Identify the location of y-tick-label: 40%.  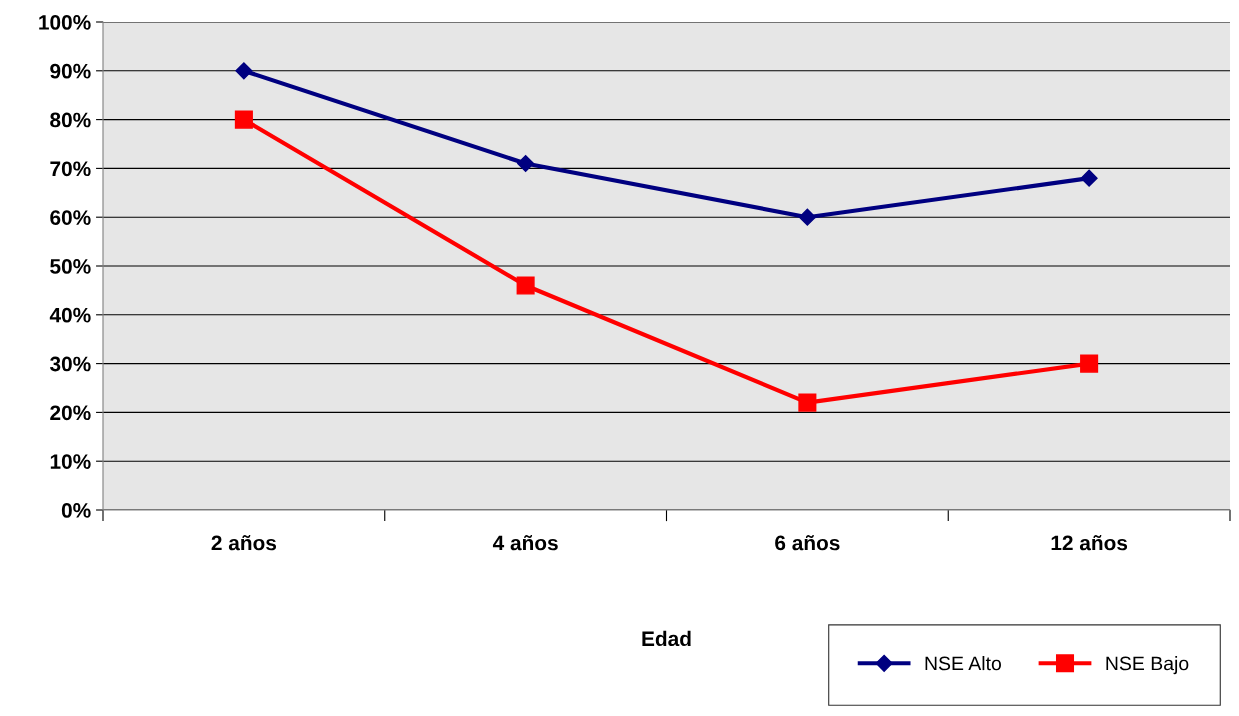
(70, 315).